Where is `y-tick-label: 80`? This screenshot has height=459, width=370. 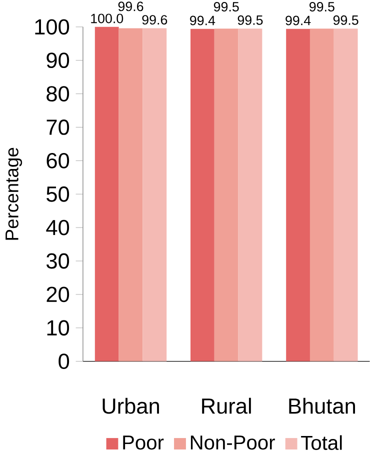 y-tick-label: 80 is located at coordinates (58, 94).